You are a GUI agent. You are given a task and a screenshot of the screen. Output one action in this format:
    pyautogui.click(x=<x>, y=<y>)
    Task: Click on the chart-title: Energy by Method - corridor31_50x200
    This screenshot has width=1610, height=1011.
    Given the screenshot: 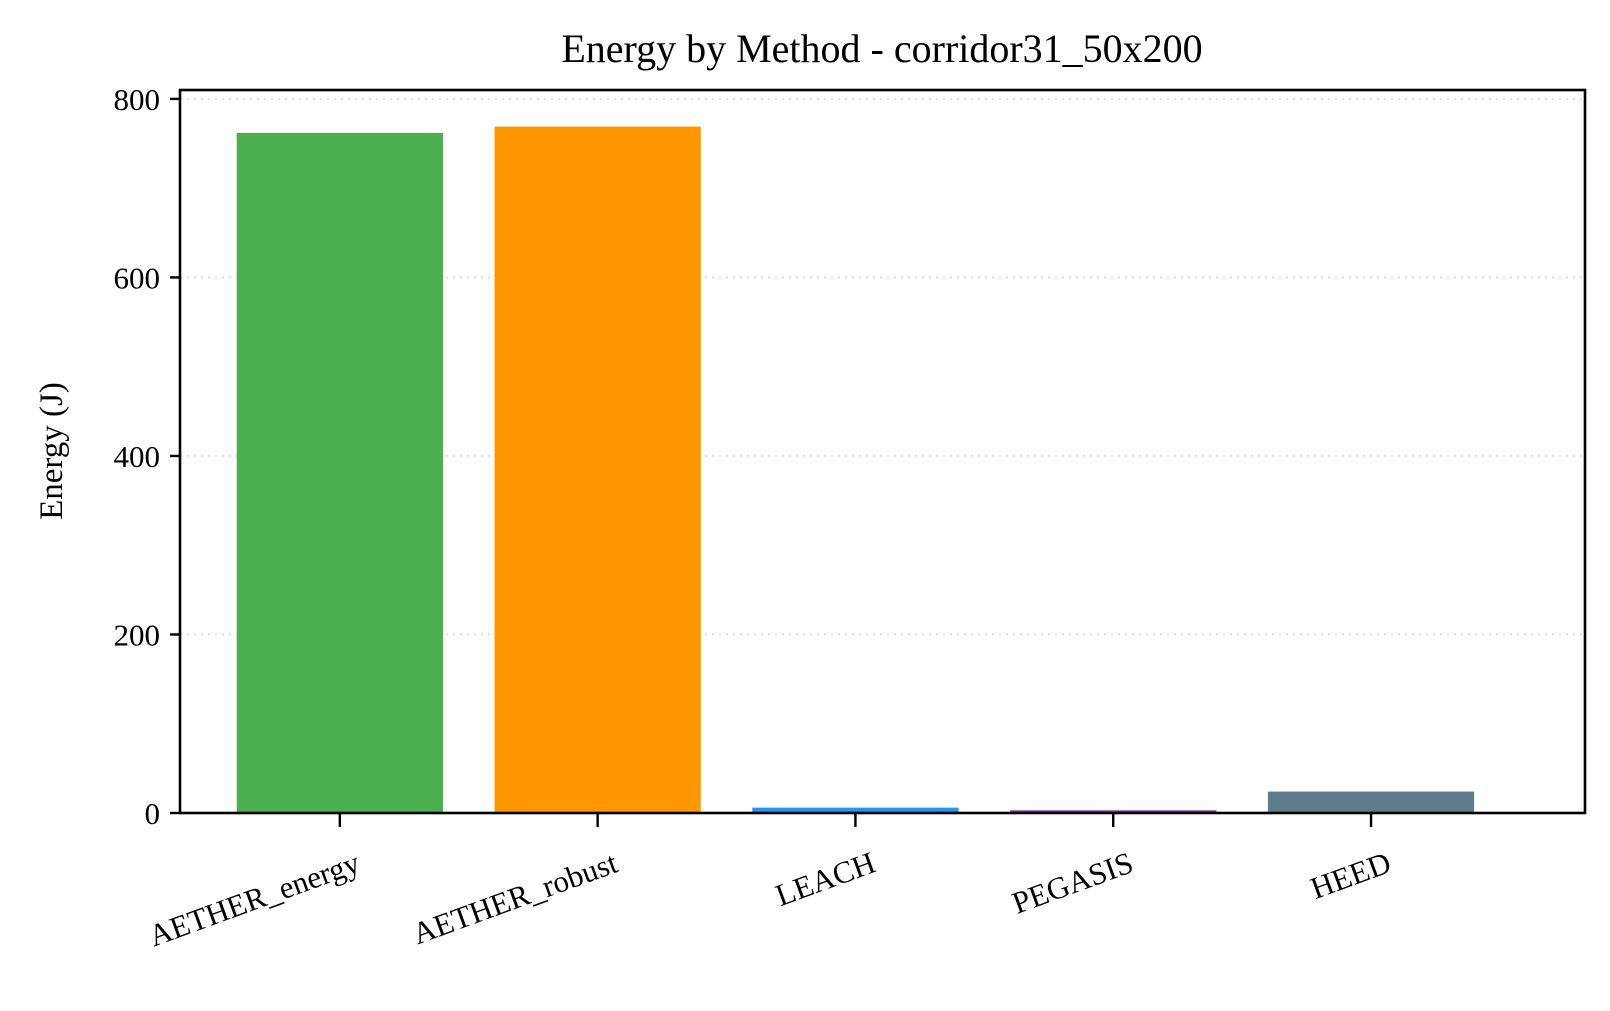 What is the action you would take?
    pyautogui.click(x=881, y=48)
    